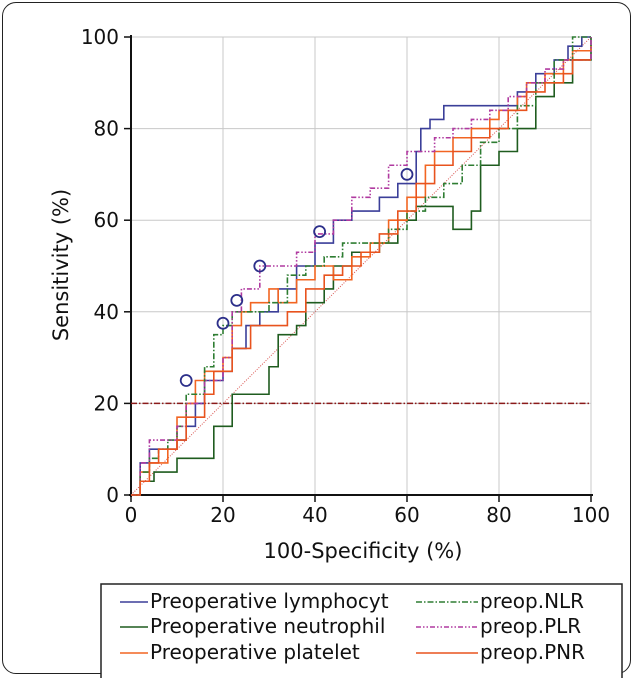 Image resolution: width=635 pixels, height=678 pixels. Describe the element at coordinates (532, 601) in the screenshot. I see `legend-label: preop.NLR` at that location.